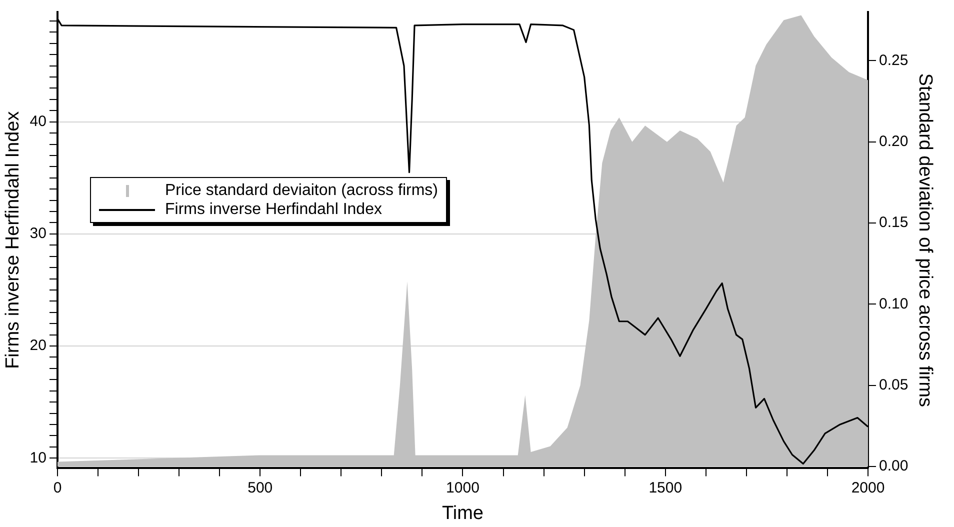 The width and height of the screenshot is (954, 527). What do you see at coordinates (38, 457) in the screenshot?
I see `y-tick-label: 10` at bounding box center [38, 457].